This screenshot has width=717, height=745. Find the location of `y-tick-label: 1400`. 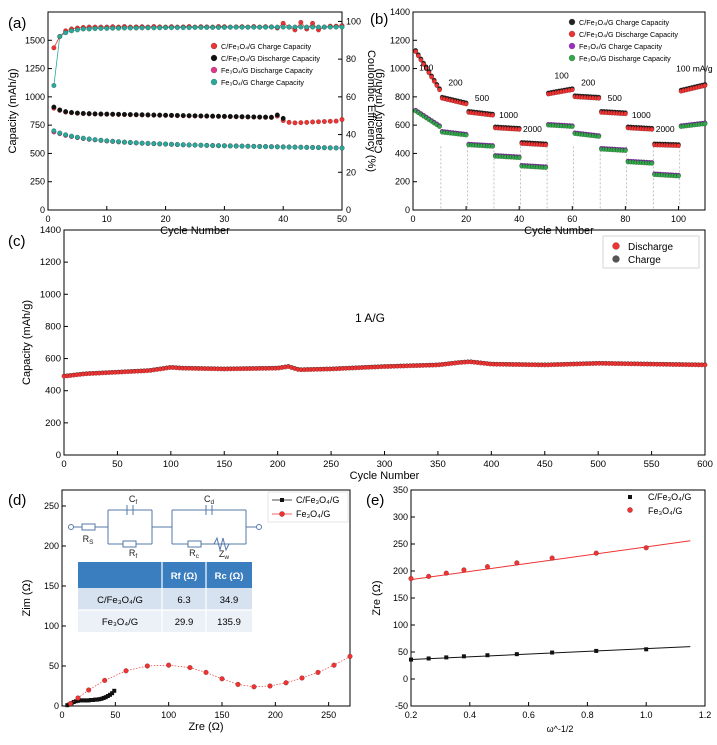

y-tick-label: 1400 is located at coordinates (50, 230).